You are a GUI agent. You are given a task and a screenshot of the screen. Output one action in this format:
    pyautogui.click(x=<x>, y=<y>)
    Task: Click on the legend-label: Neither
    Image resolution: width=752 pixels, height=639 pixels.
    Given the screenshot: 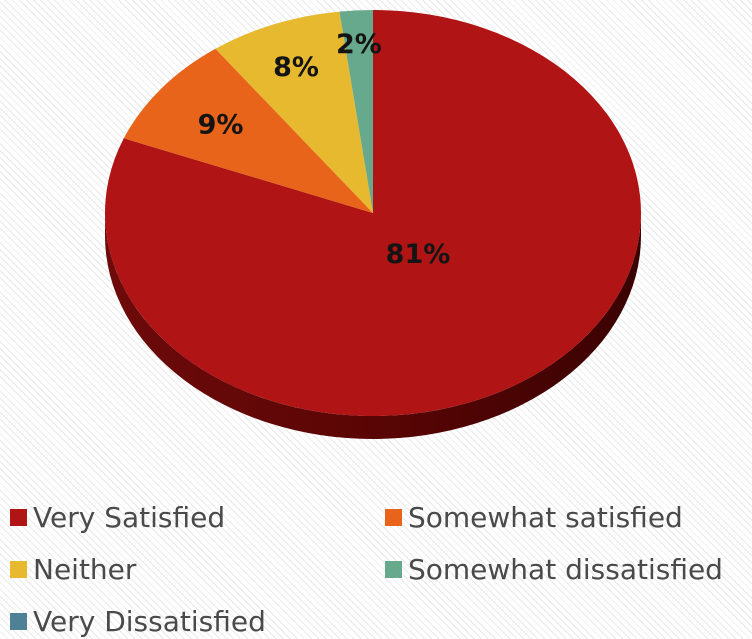 What is the action you would take?
    pyautogui.click(x=85, y=569)
    